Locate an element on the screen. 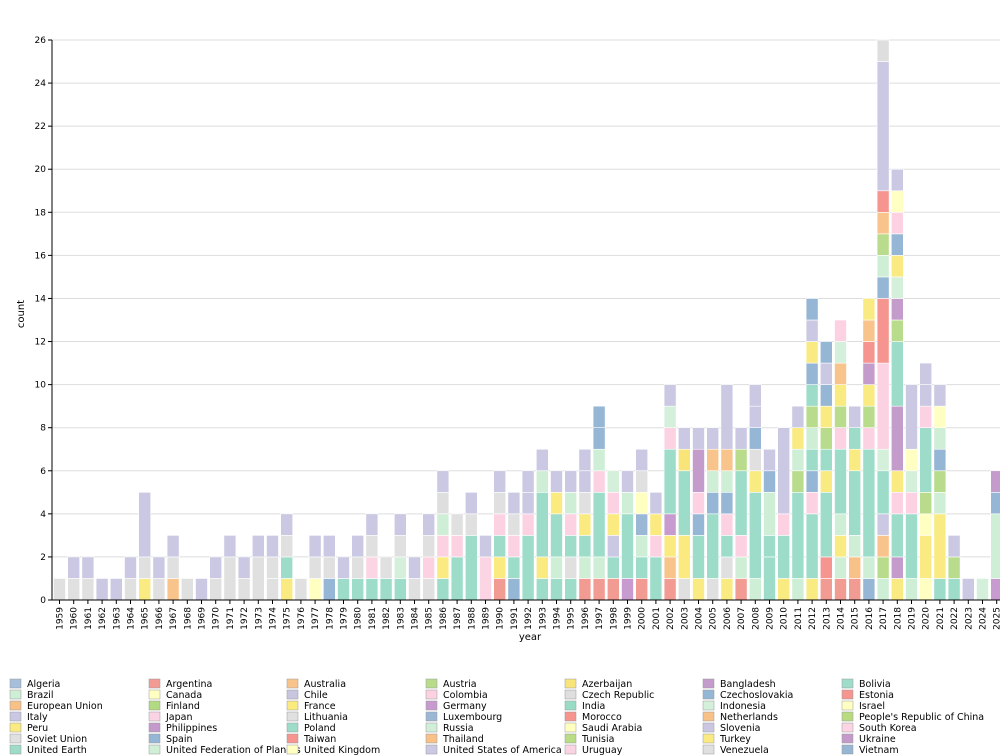 The image size is (1000, 755). x-tick-label: 1982 is located at coordinates (387, 618).